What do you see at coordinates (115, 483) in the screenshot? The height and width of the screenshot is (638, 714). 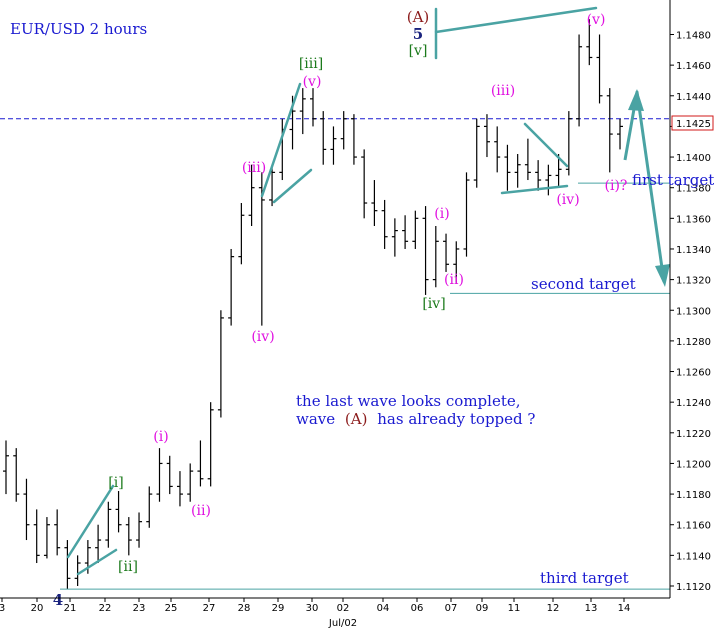 I see `wave-label: [i]` at bounding box center [115, 483].